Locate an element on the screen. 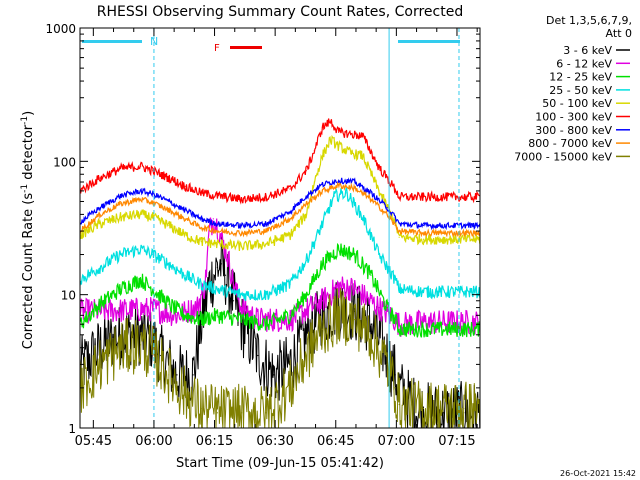  night-bar-right is located at coordinates (429, 41).